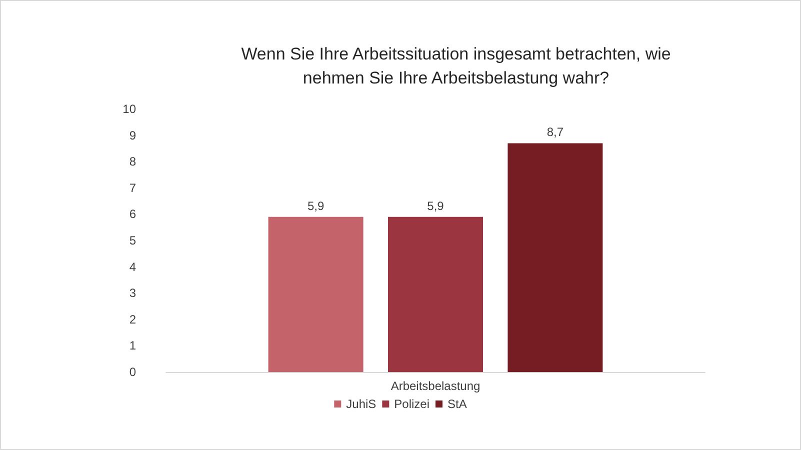  Describe the element at coordinates (555, 132) in the screenshot. I see `data-label: 8,7` at that location.